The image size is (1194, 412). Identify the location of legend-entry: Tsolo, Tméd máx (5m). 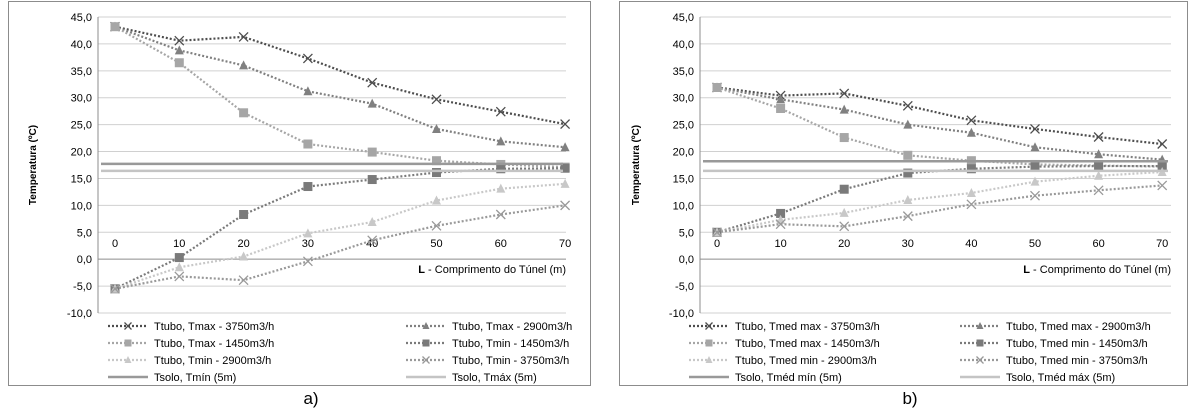
(1037, 378).